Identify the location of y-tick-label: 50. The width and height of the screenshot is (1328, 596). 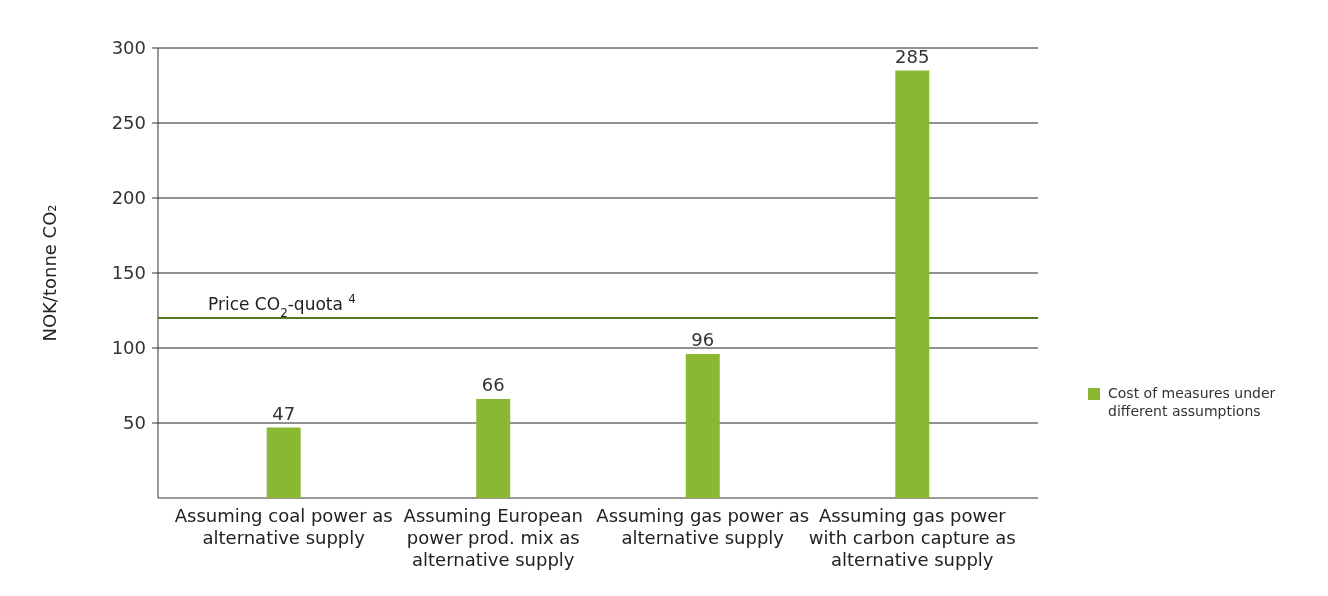
(134, 423).